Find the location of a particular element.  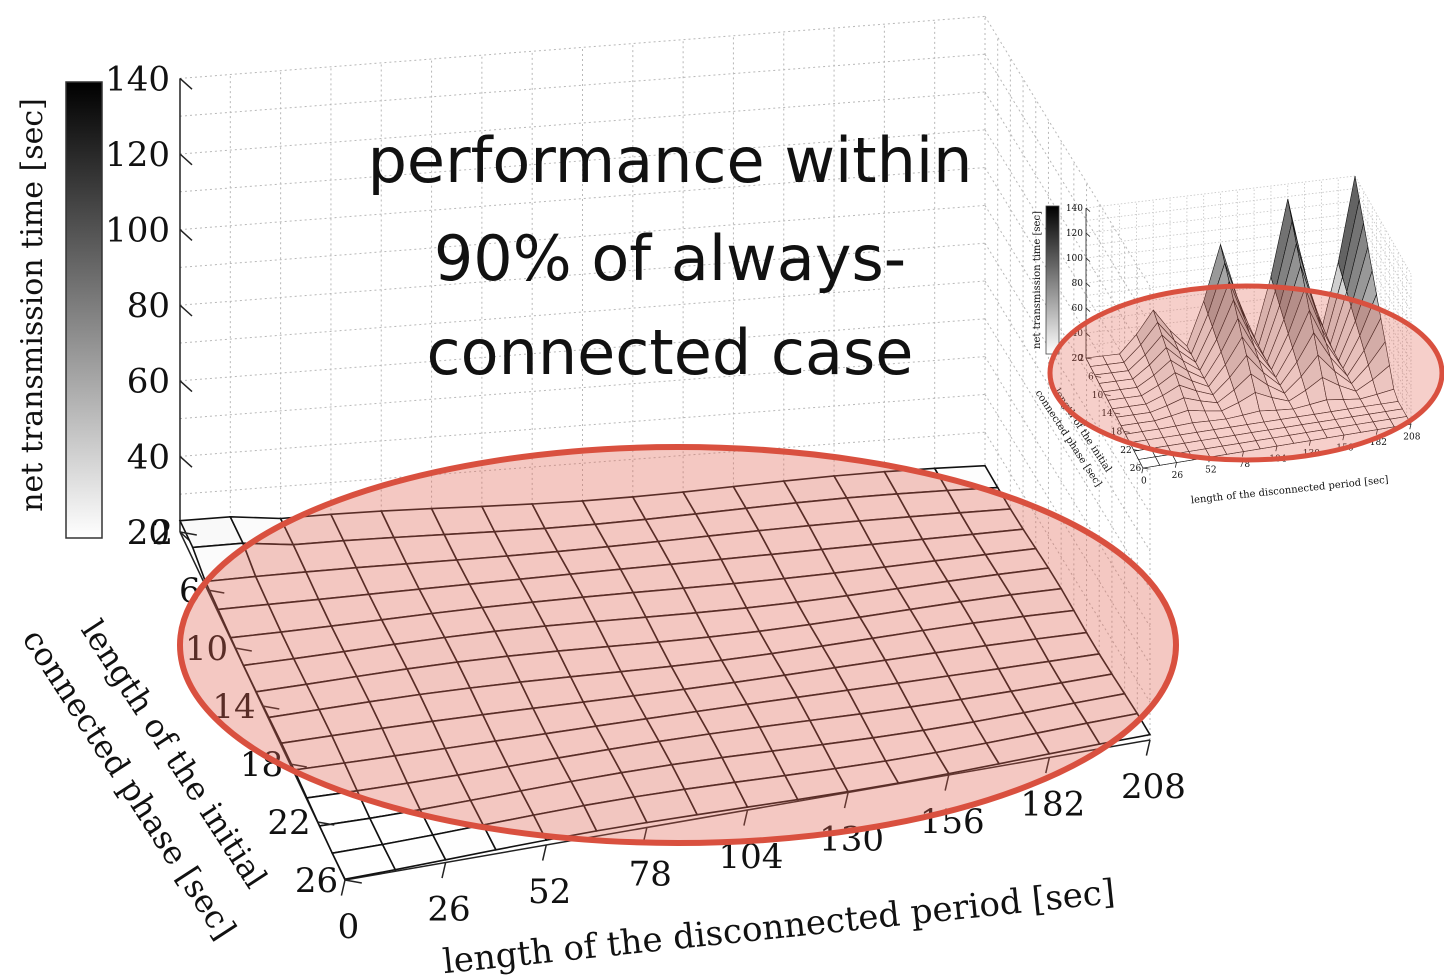

inset-y-ticks: 261014182226 is located at coordinates (1113, 414).